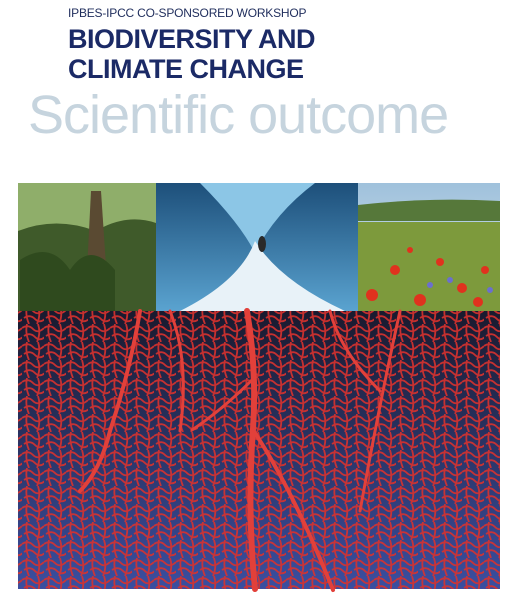 This screenshot has width=518, height=602. I want to click on cornflowers, so click(460, 285).